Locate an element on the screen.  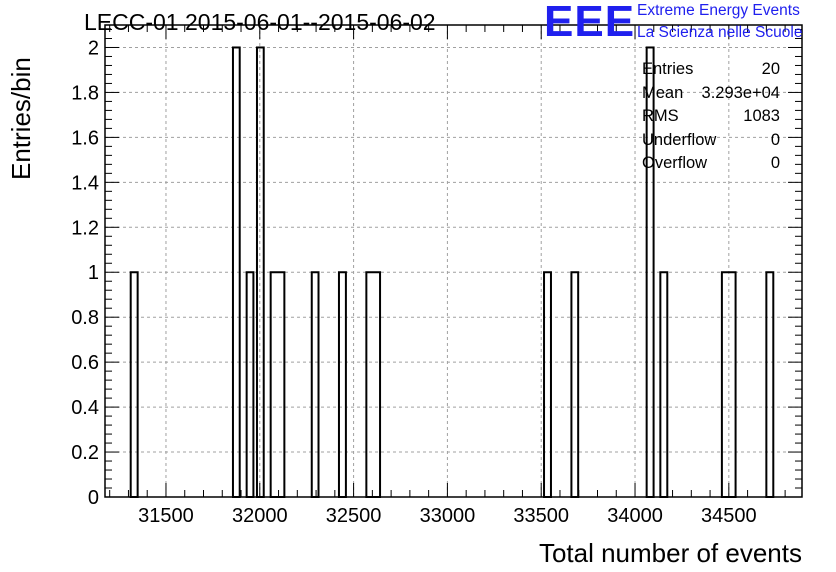
stats-row-overflow: Overflow 0 is located at coordinates (711, 166).